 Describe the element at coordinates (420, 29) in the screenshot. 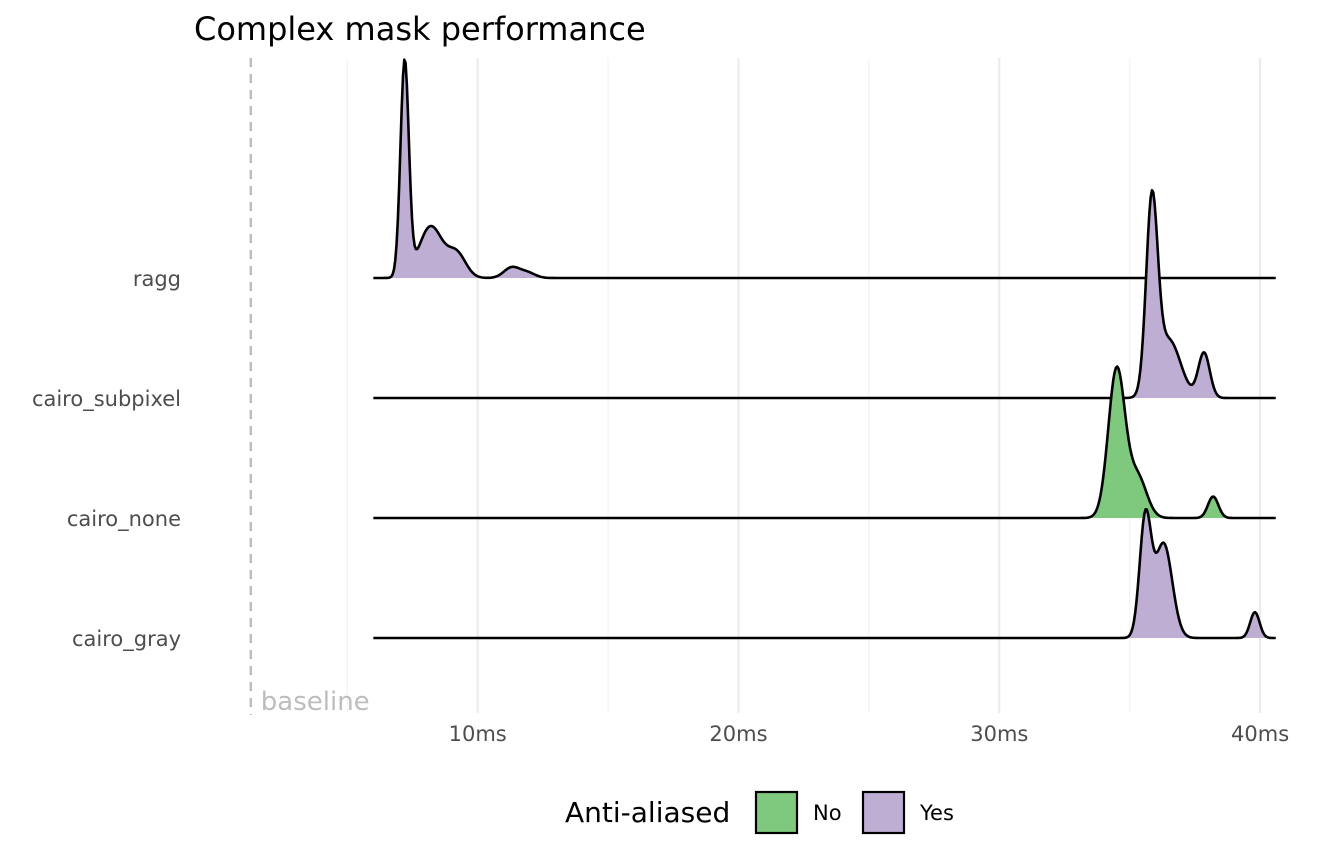

I see `chart-title: Complex mask performance` at that location.